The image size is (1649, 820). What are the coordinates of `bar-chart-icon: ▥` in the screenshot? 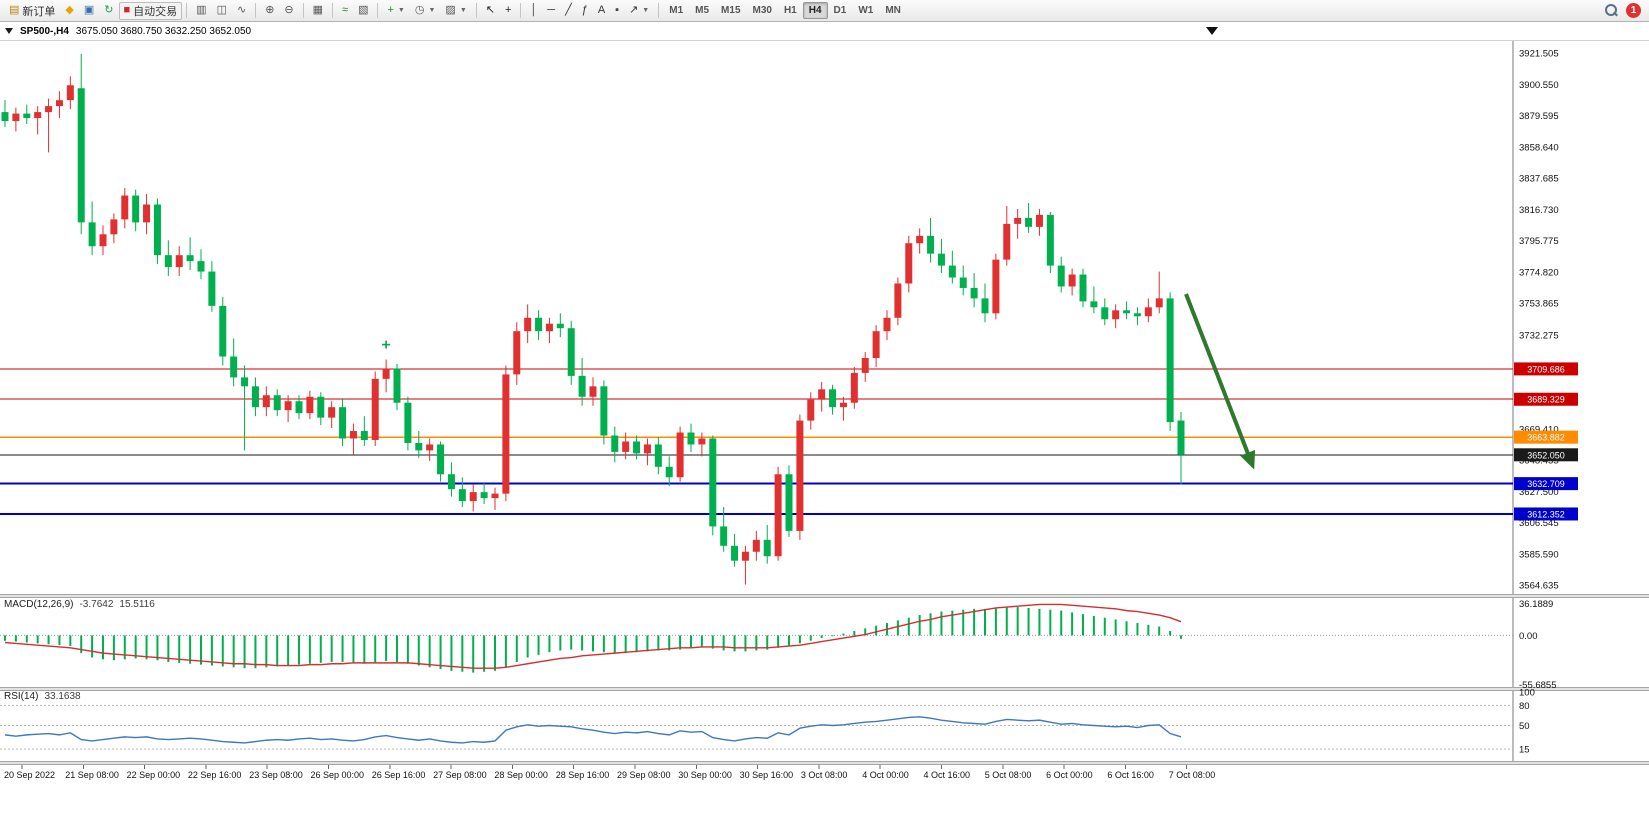 It's located at (201, 11).